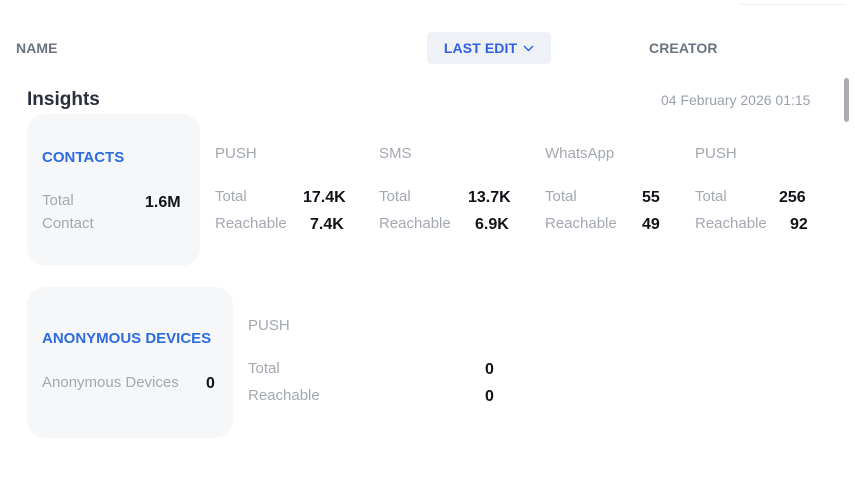  Describe the element at coordinates (736, 100) in the screenshot. I see `insights-date: 04 February 2026 01:15` at that location.